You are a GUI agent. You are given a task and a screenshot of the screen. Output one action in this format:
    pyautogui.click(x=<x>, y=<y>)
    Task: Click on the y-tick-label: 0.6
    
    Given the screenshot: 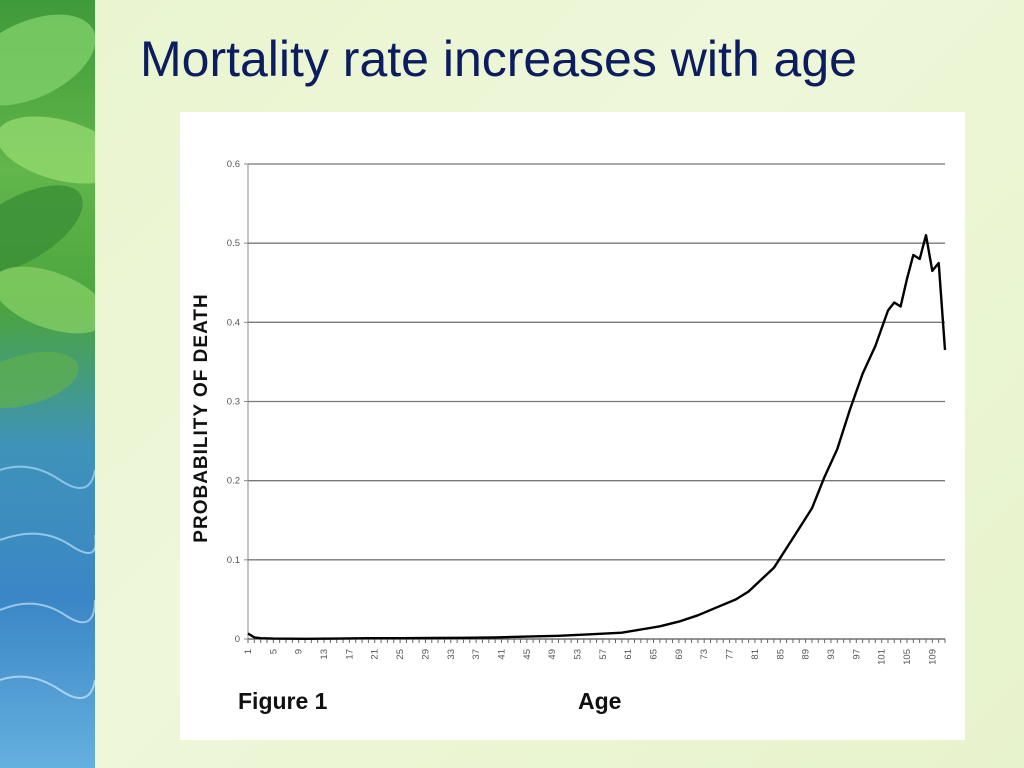 What is the action you would take?
    pyautogui.click(x=233, y=164)
    